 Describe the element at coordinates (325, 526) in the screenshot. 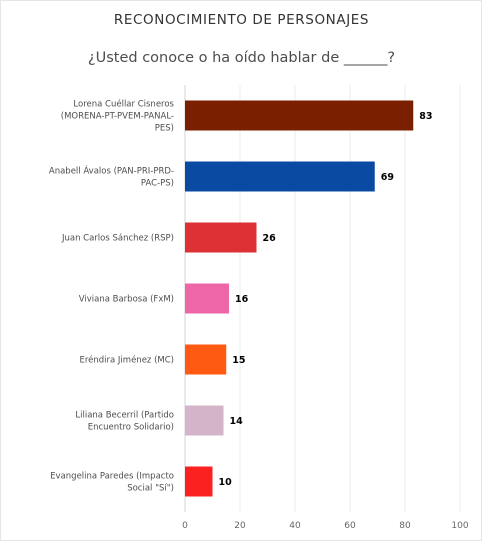

I see `x-axis-tick-labels: 0 20 40 60 80 100` at that location.